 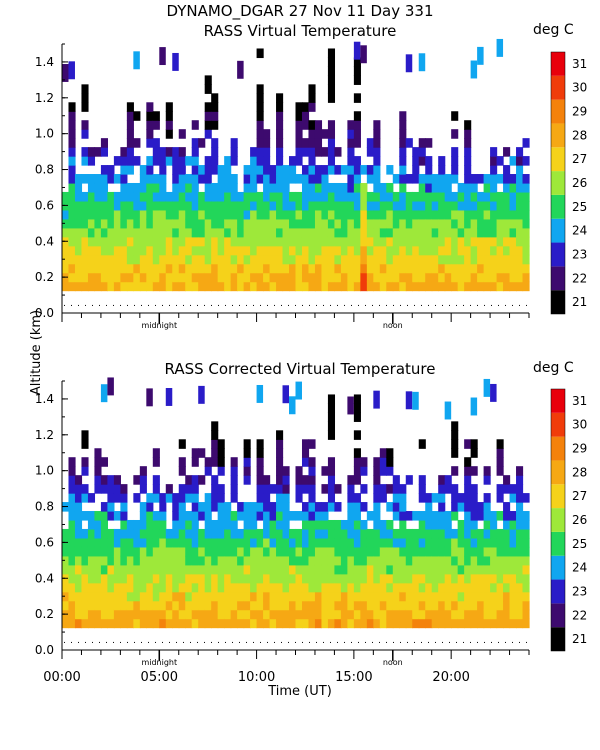 I want to click on x-marker-label: noon, so click(x=393, y=325).